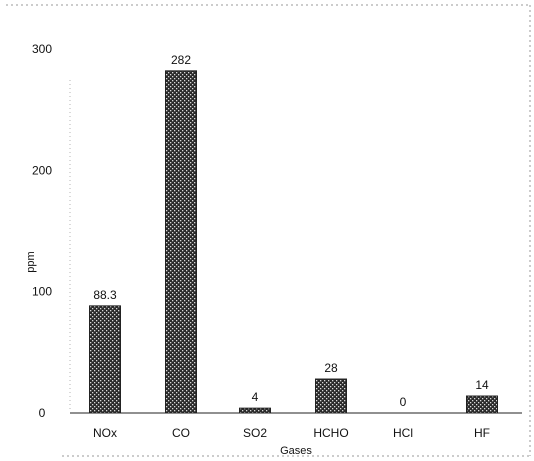  What do you see at coordinates (42, 49) in the screenshot?
I see `y-tick-label-300: 300` at bounding box center [42, 49].